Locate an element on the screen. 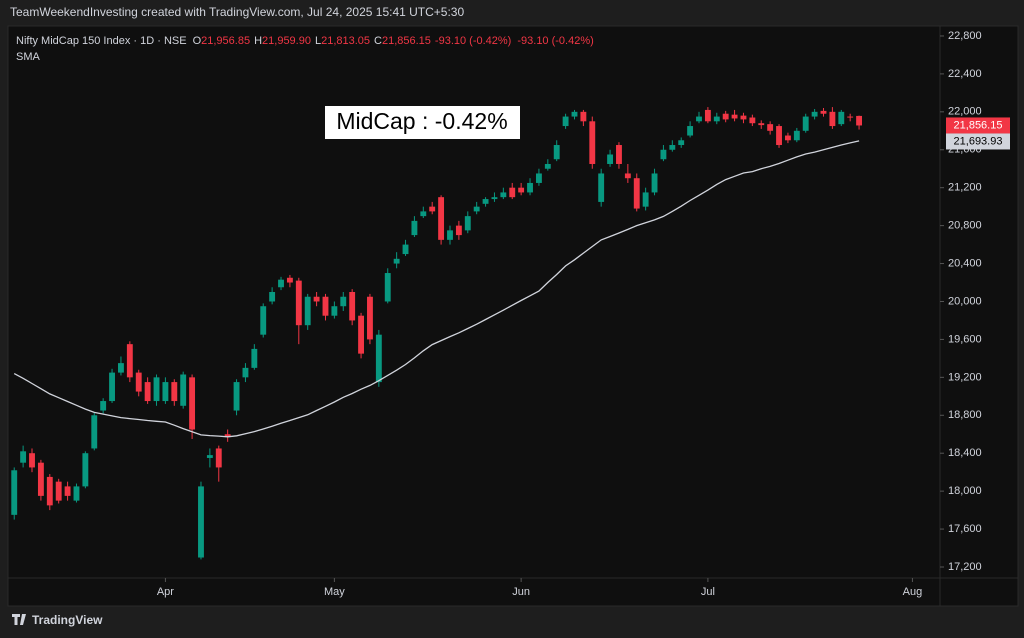 Image resolution: width=1024 pixels, height=638 pixels. last-price-label: 21,856.15 is located at coordinates (978, 125).